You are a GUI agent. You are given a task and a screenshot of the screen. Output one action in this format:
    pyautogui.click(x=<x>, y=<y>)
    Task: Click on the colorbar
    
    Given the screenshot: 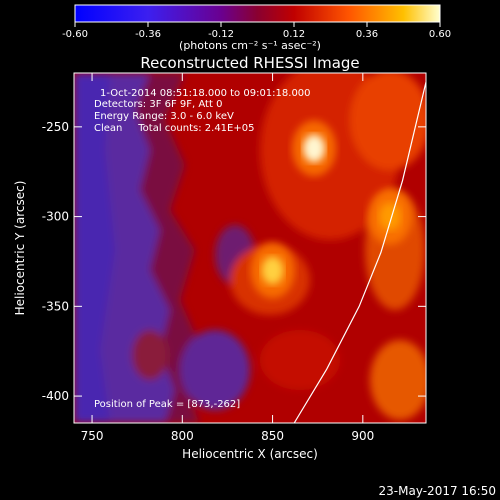 What is the action you would take?
    pyautogui.click(x=257, y=13)
    